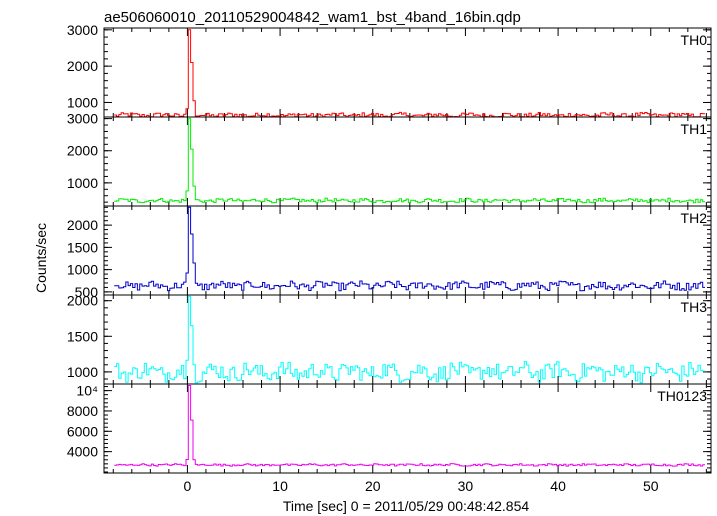 The height and width of the screenshot is (516, 717). What do you see at coordinates (87, 391) in the screenshot?
I see `y-tick-label: 10⁴` at bounding box center [87, 391].